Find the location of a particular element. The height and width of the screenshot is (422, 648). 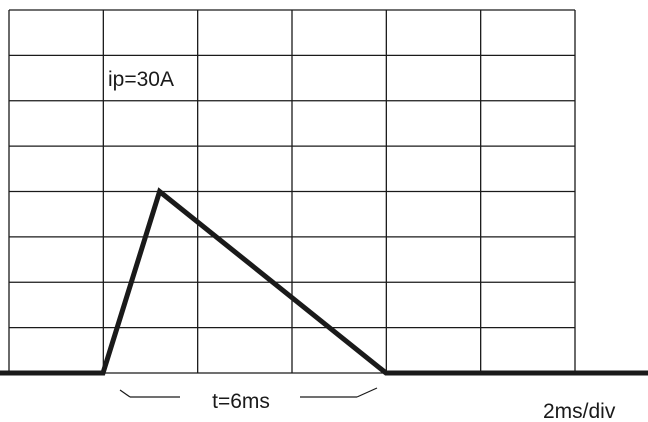

duration-bracket is located at coordinates (248, 392).